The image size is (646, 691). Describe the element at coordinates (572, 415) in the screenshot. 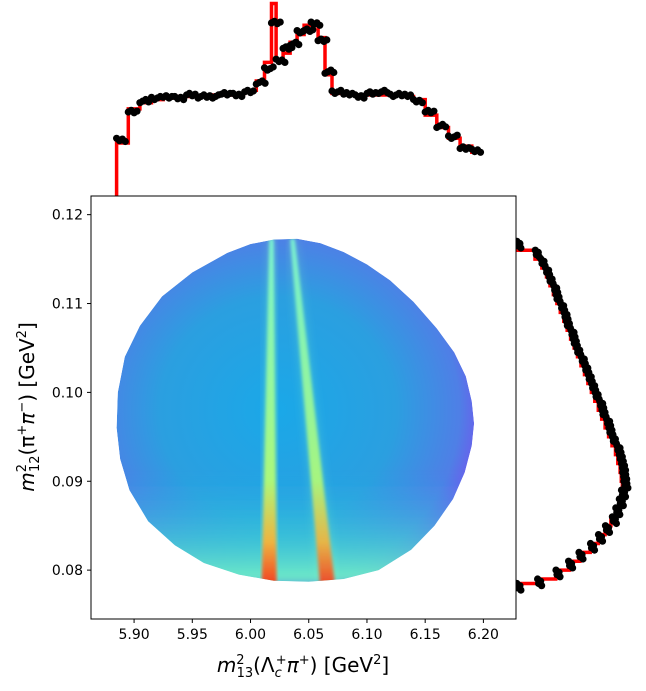

I see `y-projection` at that location.